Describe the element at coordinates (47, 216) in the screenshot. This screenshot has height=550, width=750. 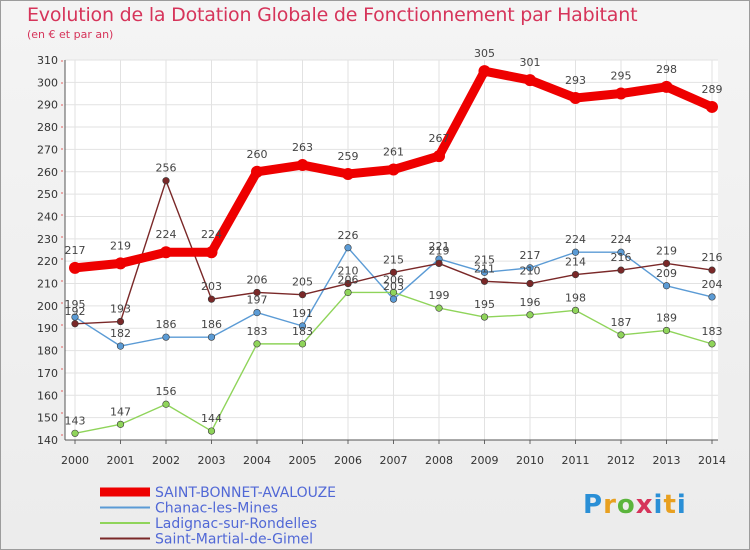
I see `y-tick-label: 240` at that location.